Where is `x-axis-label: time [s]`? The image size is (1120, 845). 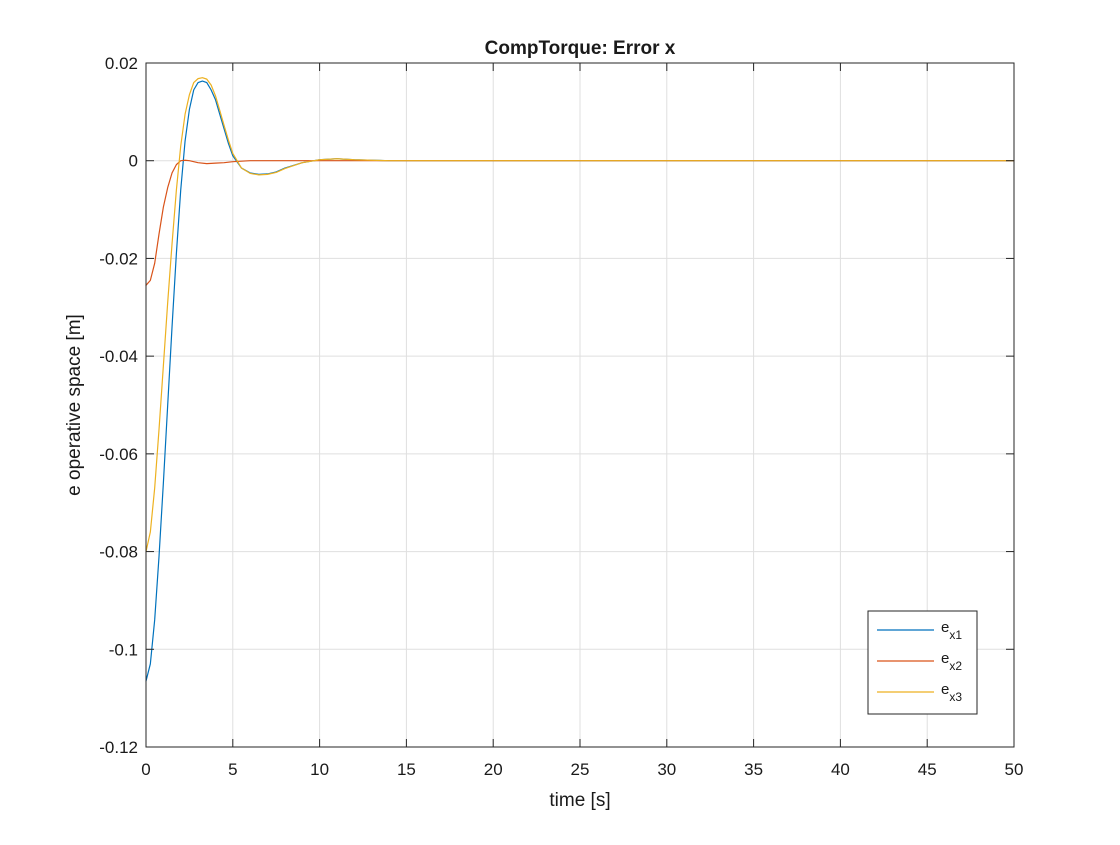
x-axis-label: time [s] is located at coordinates (579, 800).